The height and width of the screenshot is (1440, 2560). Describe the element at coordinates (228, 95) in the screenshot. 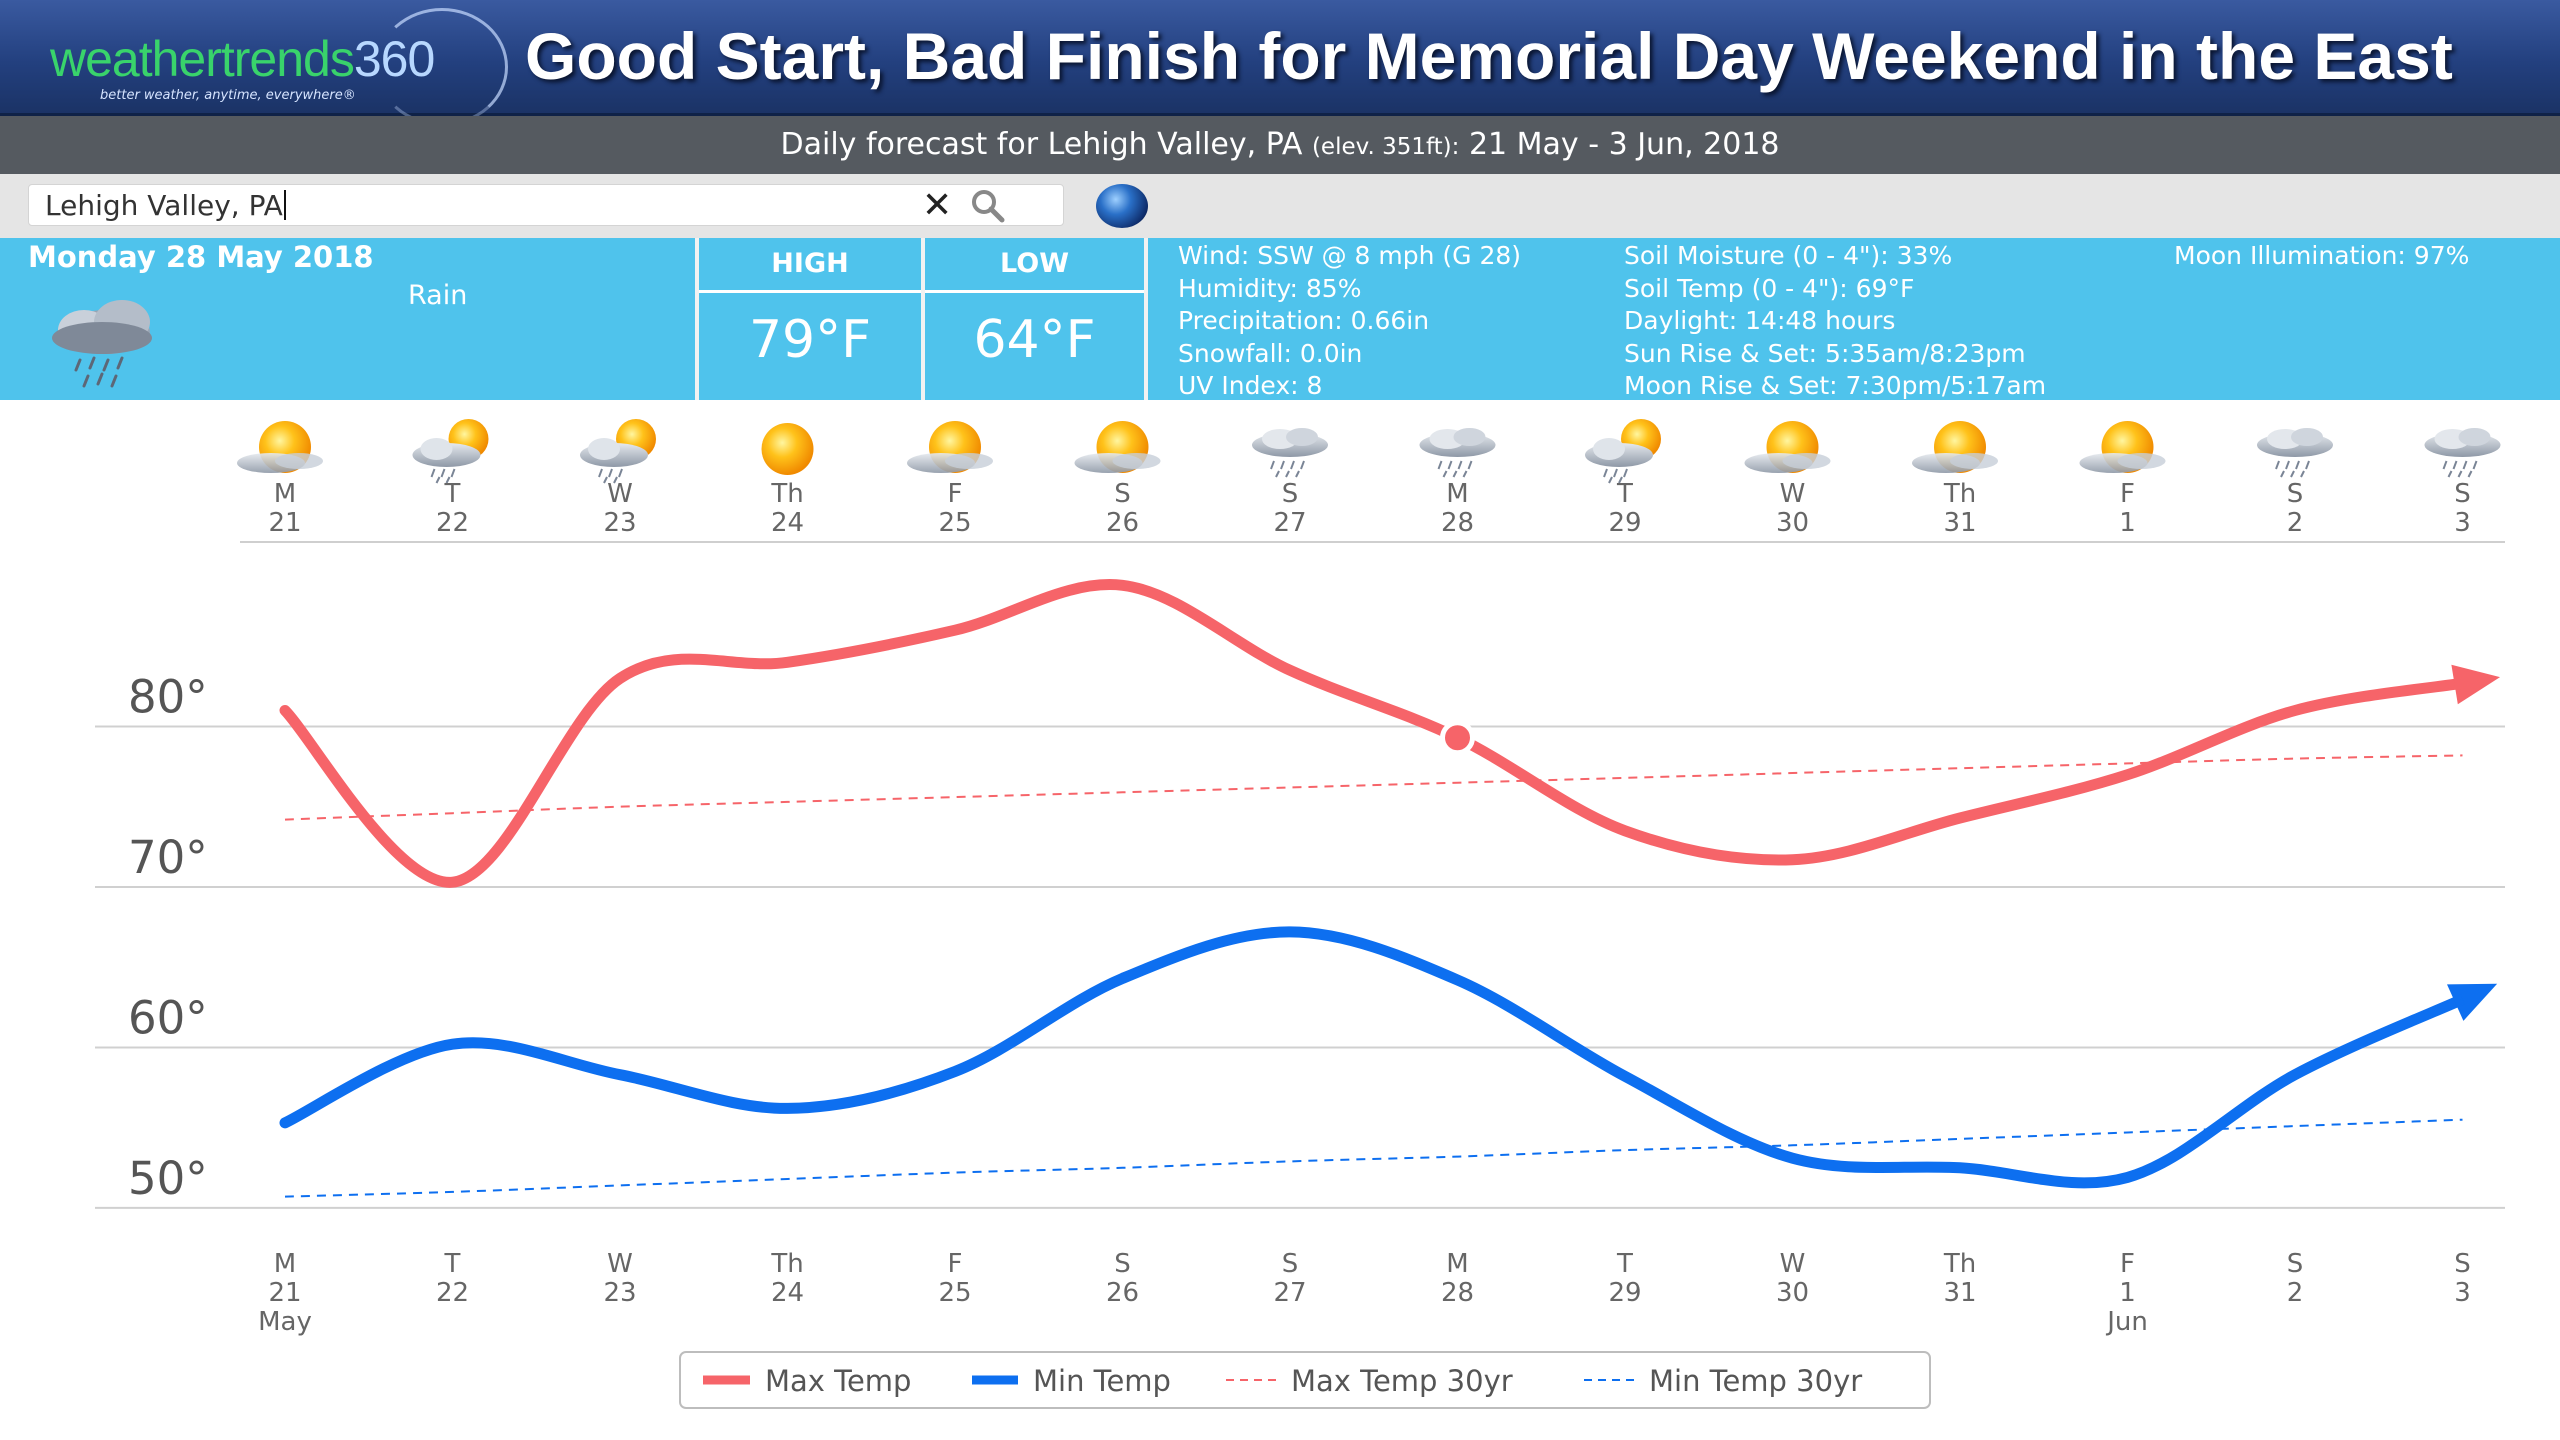

I see `logo-tagline: better weather, anytime, everywhere®` at that location.